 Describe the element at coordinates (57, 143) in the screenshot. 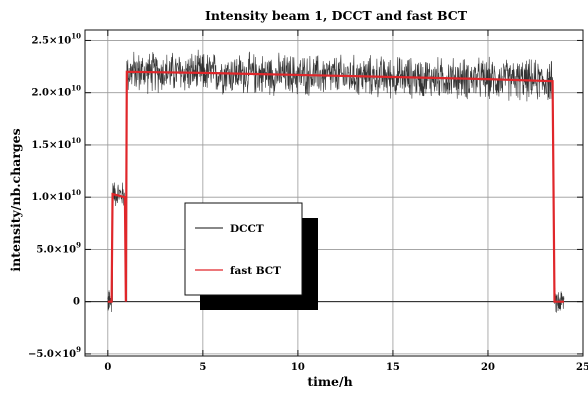

I see `y-tick-label: 1.5×10¹⁰` at that location.